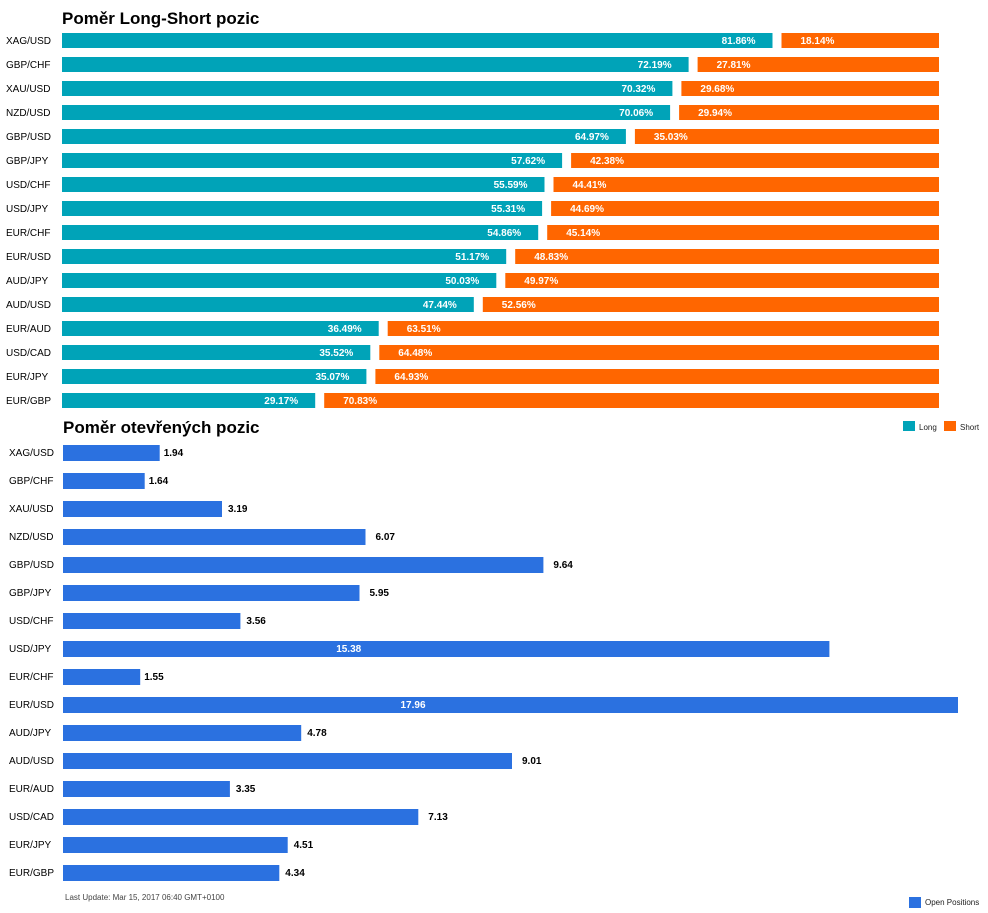 The height and width of the screenshot is (913, 988). What do you see at coordinates (909, 426) in the screenshot?
I see `legend-long-swatch` at bounding box center [909, 426].